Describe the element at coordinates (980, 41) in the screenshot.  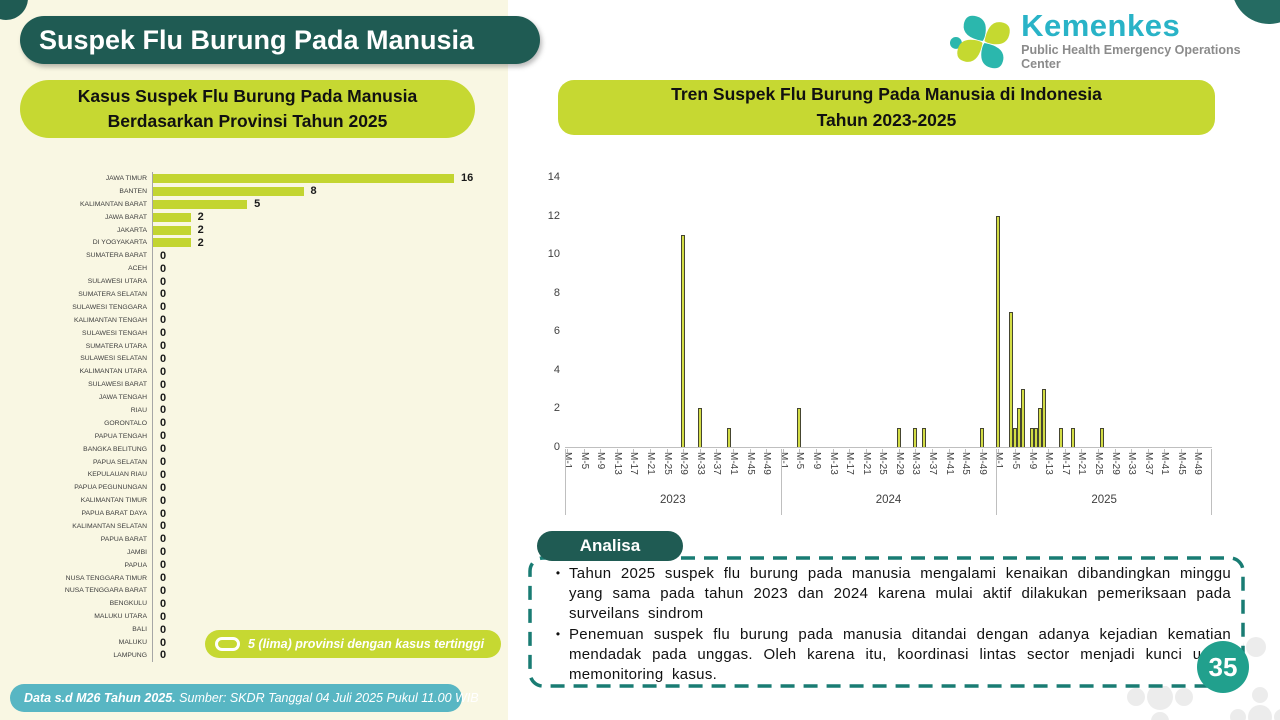
I see `kemenkes-logo-icon` at that location.